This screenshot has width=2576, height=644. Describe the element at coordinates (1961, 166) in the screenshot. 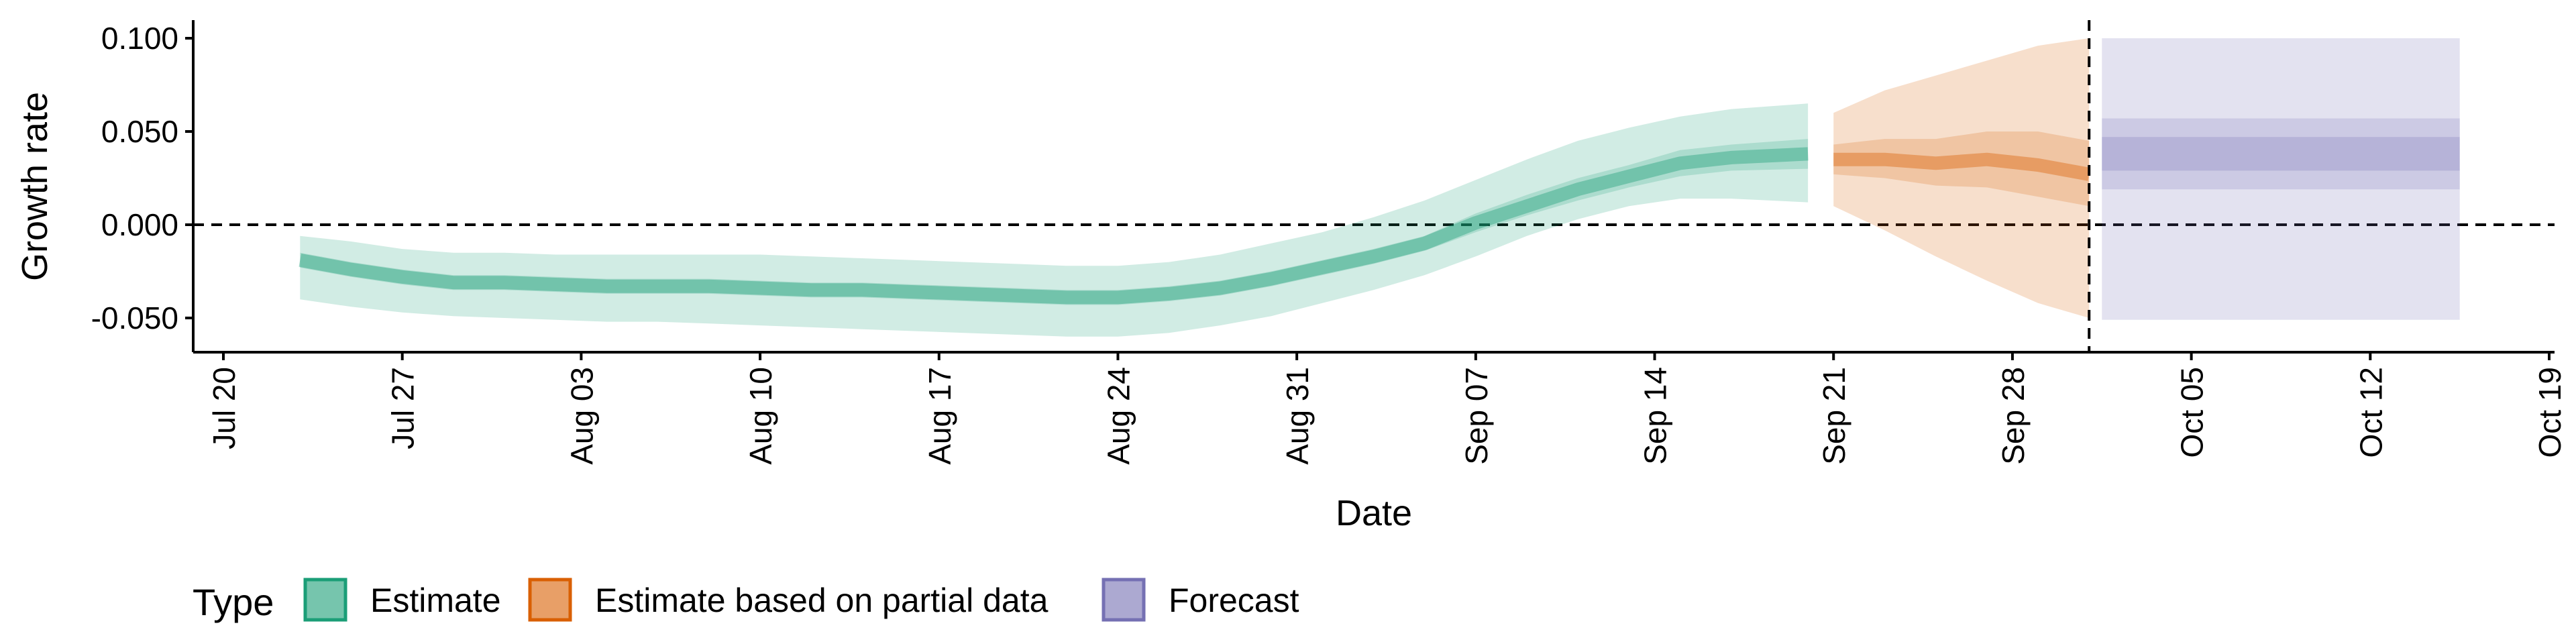

I see `partial-estimate-median-line` at that location.